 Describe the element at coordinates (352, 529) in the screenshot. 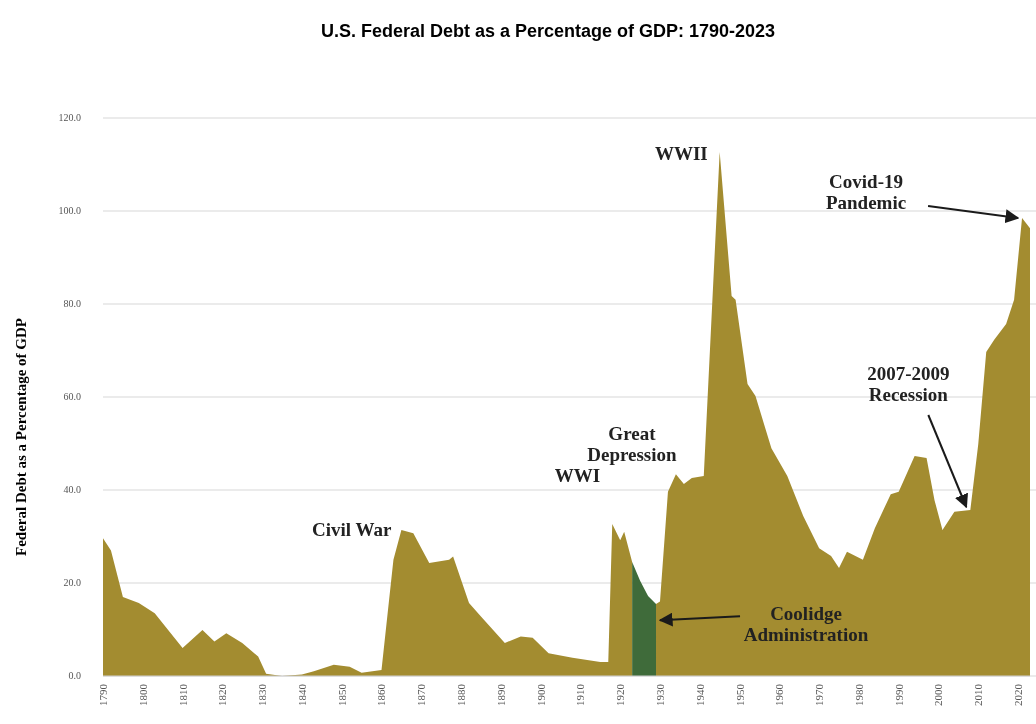

I see `annotation: Civil War` at that location.